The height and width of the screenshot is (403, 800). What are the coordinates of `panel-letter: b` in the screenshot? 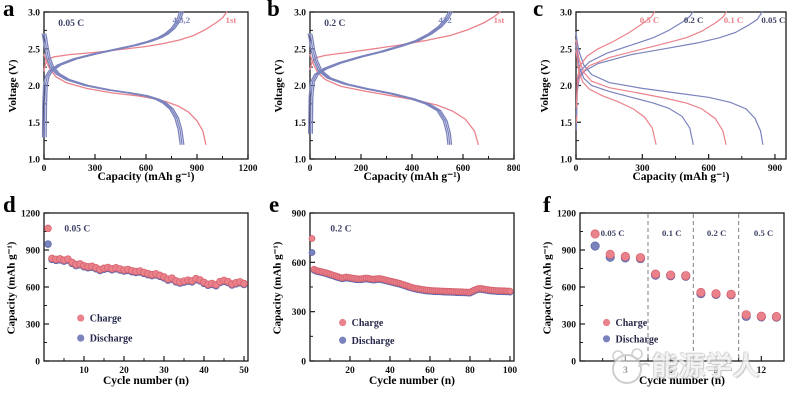 It's located at (273, 10).